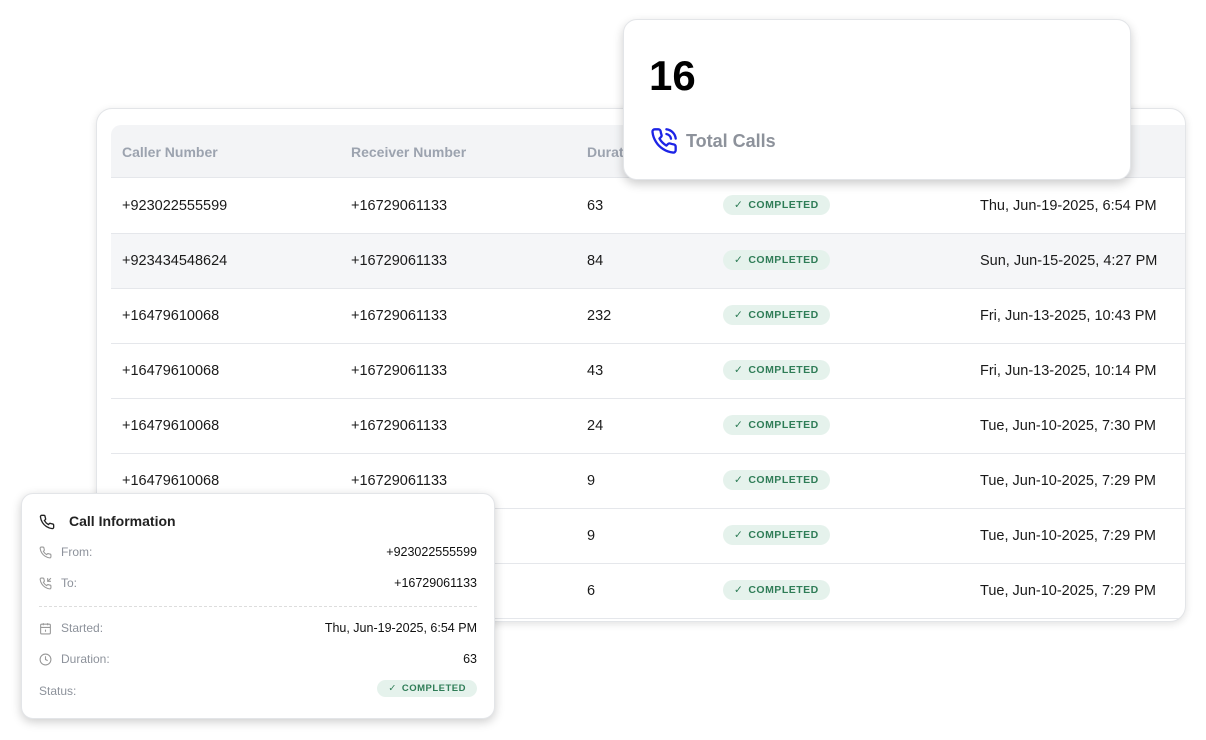  What do you see at coordinates (170, 152) in the screenshot?
I see `column-header-caller: Caller Number` at bounding box center [170, 152].